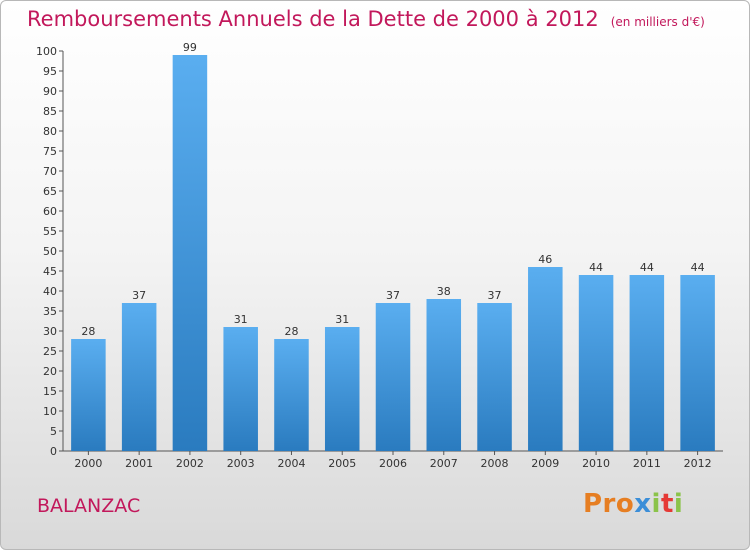  Describe the element at coordinates (698, 463) in the screenshot. I see `x-tick-label-2012: 2012` at that location.